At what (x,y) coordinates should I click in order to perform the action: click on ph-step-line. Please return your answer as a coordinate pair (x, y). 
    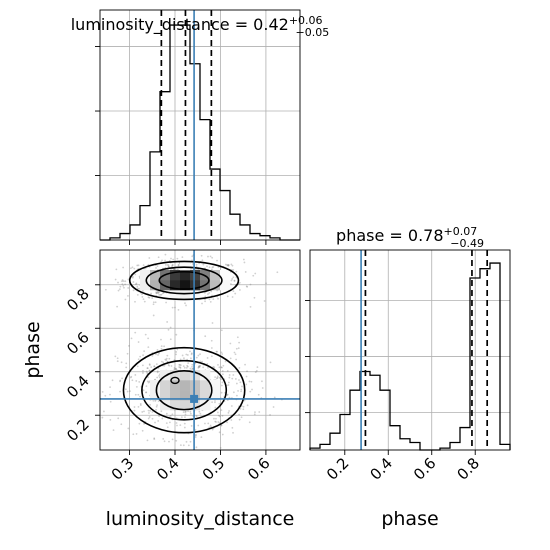
    Looking at the image, I should click on (410, 356).